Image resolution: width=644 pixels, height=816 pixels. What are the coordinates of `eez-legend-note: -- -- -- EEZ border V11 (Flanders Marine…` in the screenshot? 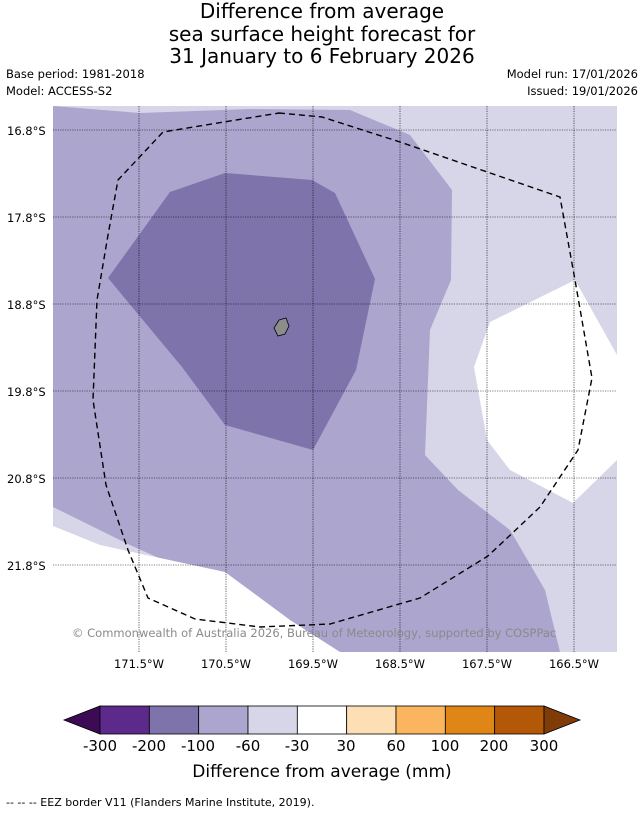 It's located at (160, 802).